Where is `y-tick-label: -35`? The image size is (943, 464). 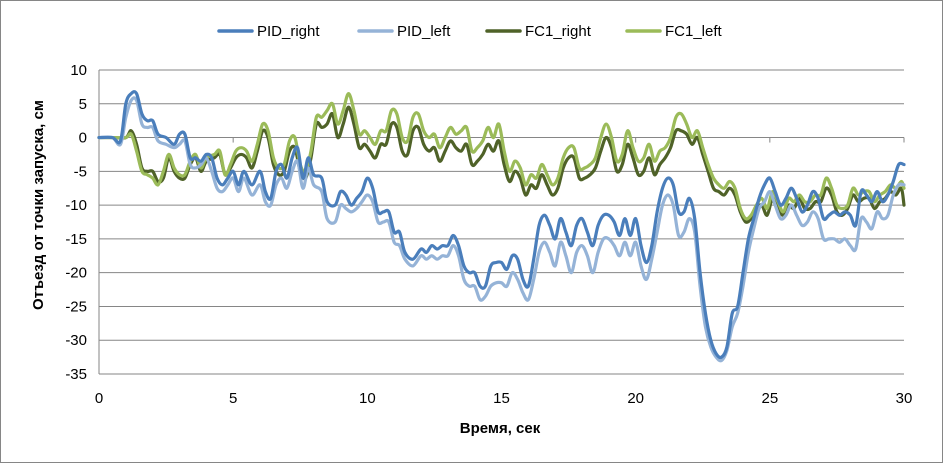 y-tick-label: -35 is located at coordinates (76, 374).